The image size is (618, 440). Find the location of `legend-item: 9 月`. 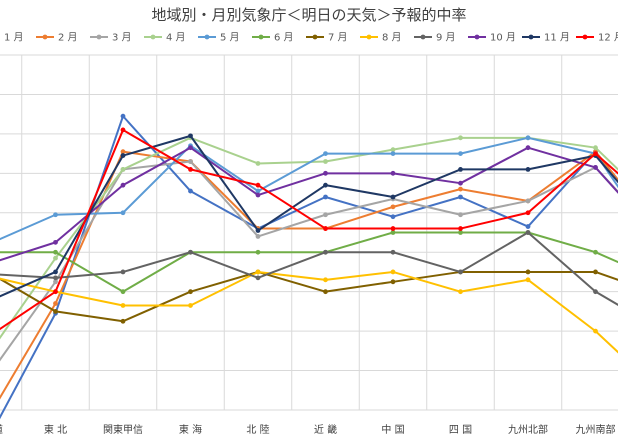

legend-item: 9 月 is located at coordinates (435, 38).